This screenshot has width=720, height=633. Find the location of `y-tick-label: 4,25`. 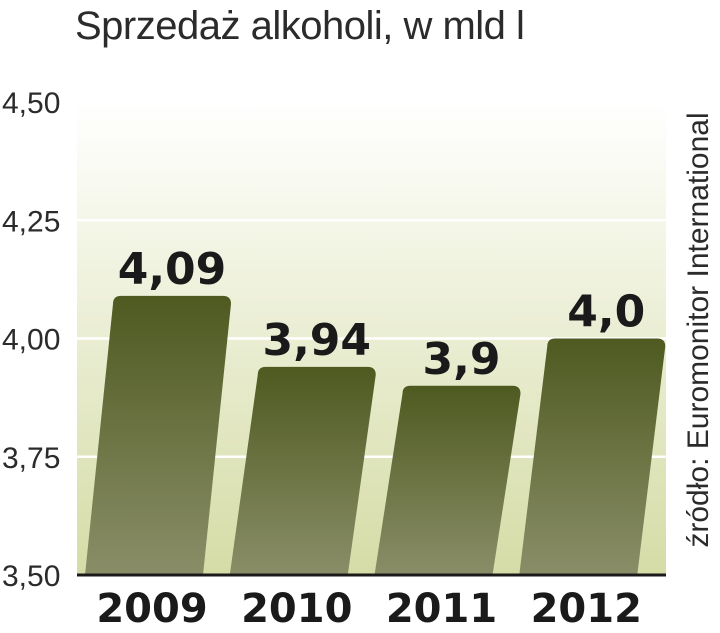

y-tick-label: 4,25 is located at coordinates (31, 221).